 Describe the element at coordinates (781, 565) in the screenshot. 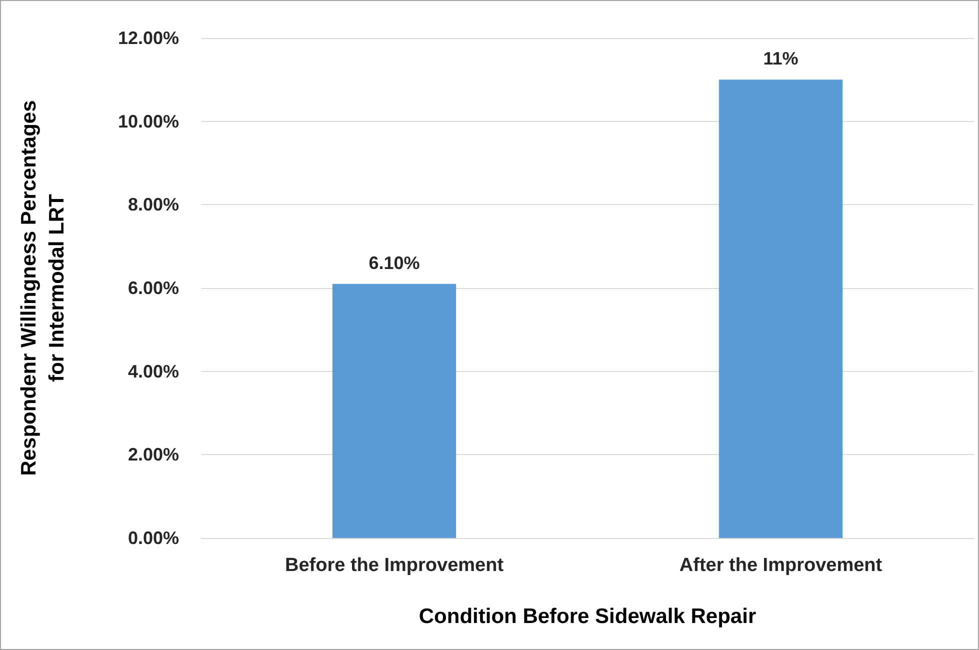

I see `x-tick-label: After the Improvement` at that location.